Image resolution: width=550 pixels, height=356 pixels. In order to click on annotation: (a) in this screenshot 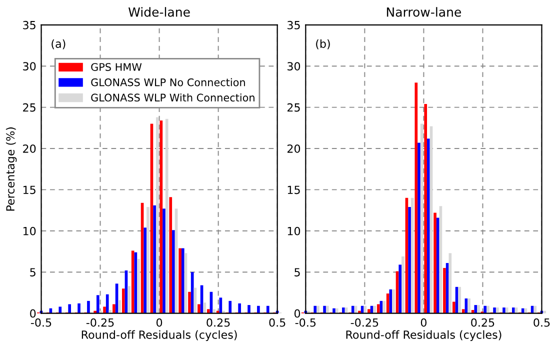, I will do `click(59, 44)`.